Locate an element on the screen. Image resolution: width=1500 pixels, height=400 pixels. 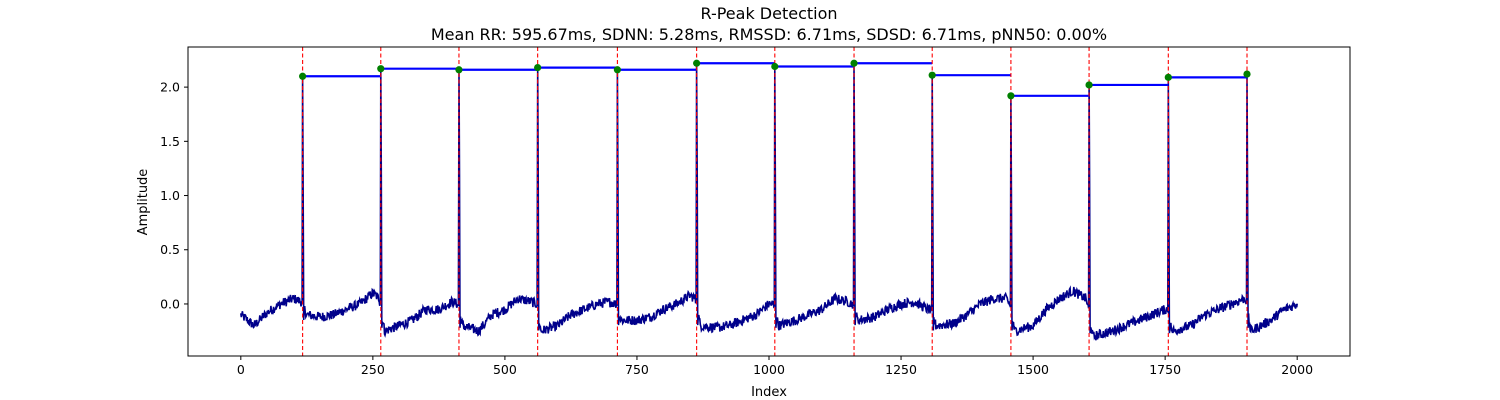
y-axis: 0.0 0.5 1.0 1.5 2.0 is located at coordinates (174, 195).